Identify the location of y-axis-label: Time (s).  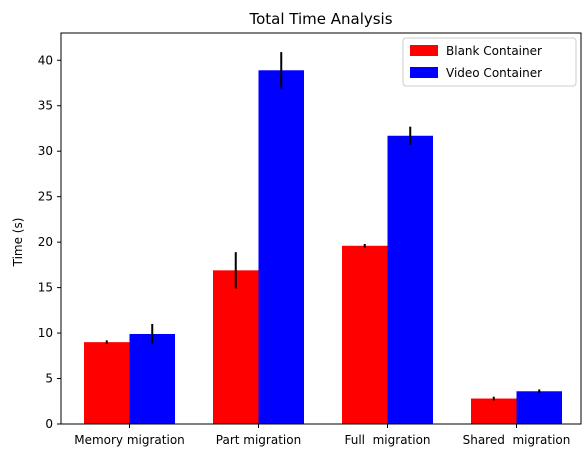
(18, 243).